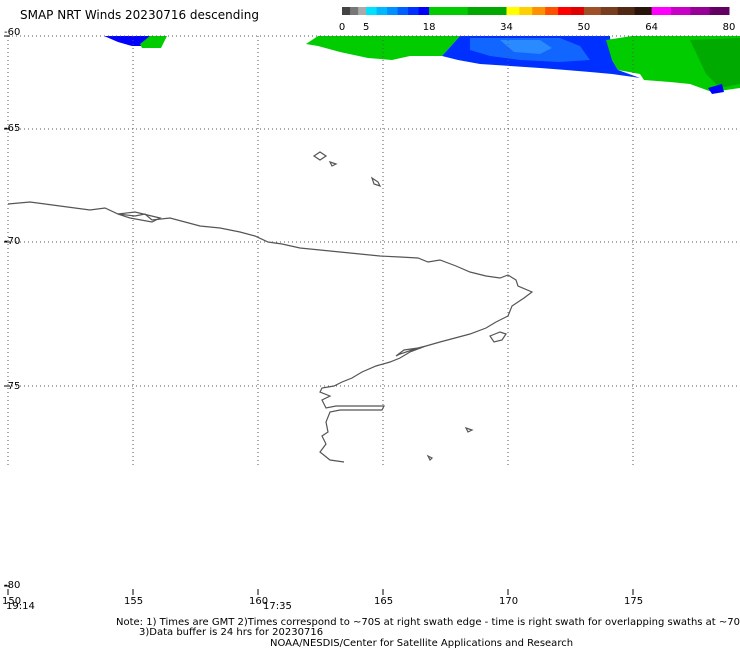 The width and height of the screenshot is (740, 650). What do you see at coordinates (12, 32) in the screenshot?
I see `lat-label-60: -60` at bounding box center [12, 32].